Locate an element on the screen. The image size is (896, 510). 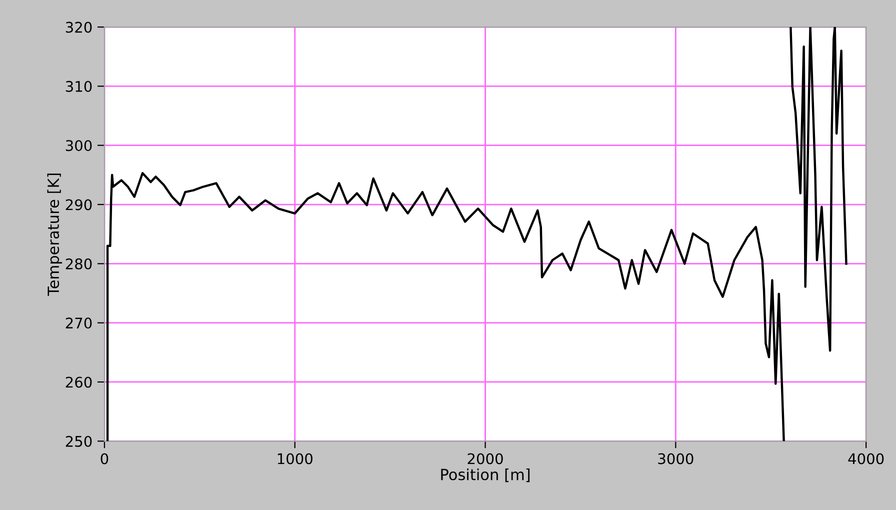
y-axis-title: Temperature [K] is located at coordinates (54, 235).